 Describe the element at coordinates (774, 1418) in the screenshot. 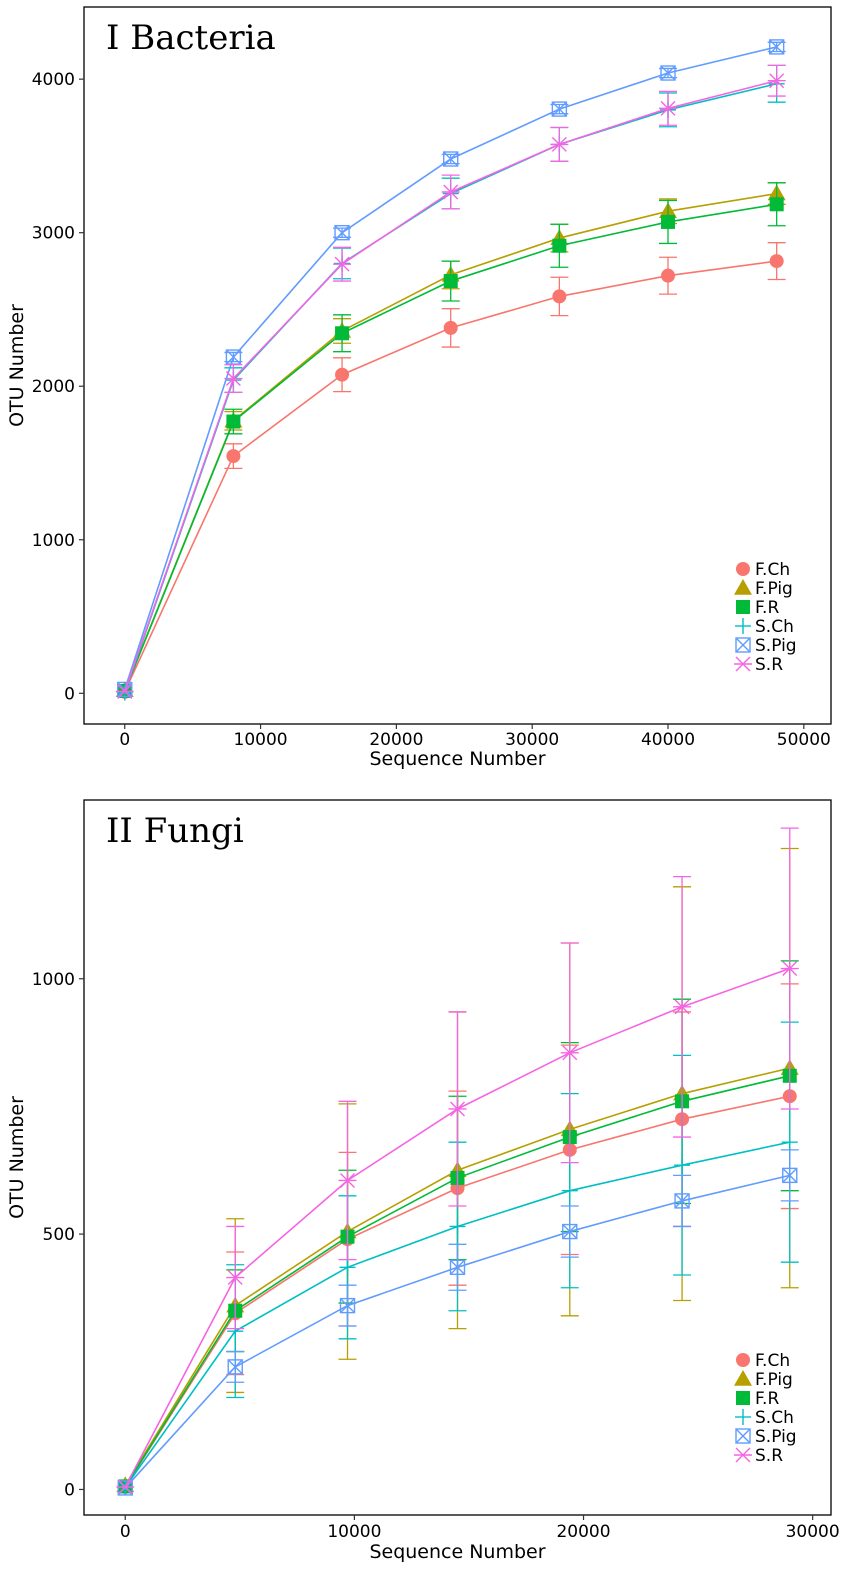

I see `legend-label: S.Ch` at that location.